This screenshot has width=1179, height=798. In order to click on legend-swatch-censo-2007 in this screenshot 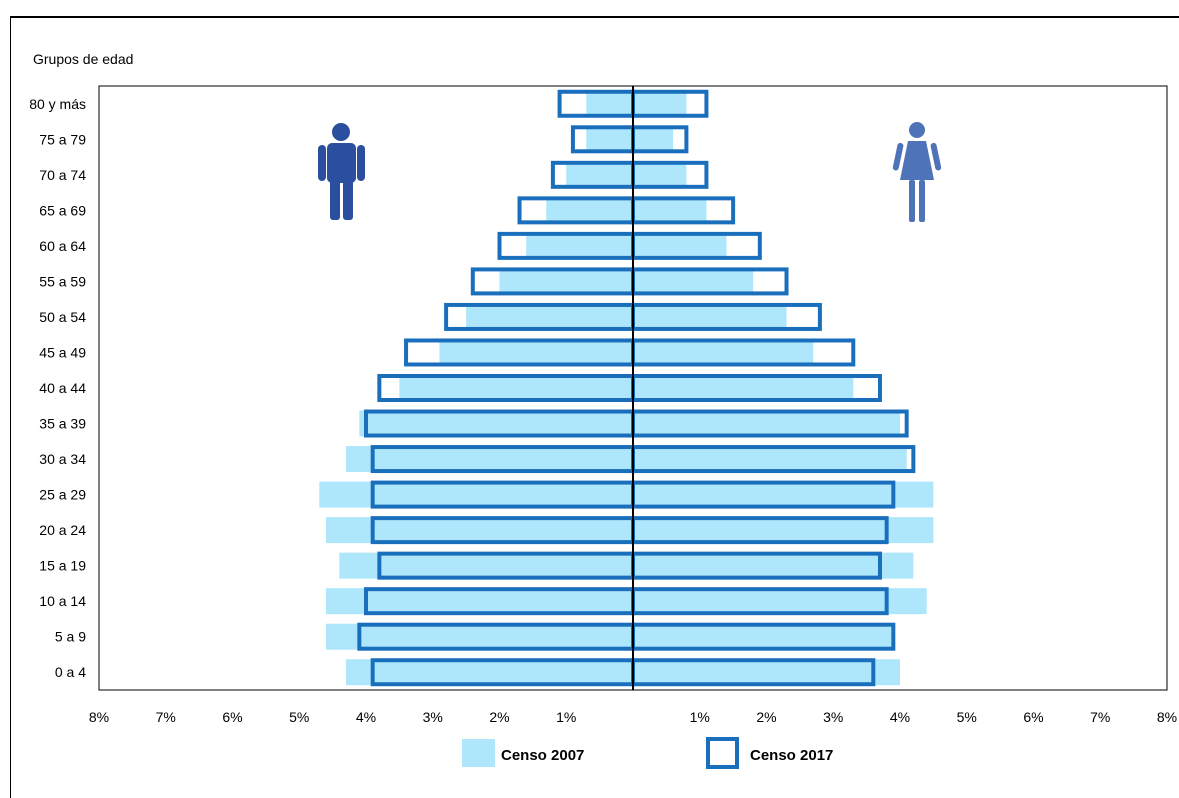, I will do `click(478, 753)`.